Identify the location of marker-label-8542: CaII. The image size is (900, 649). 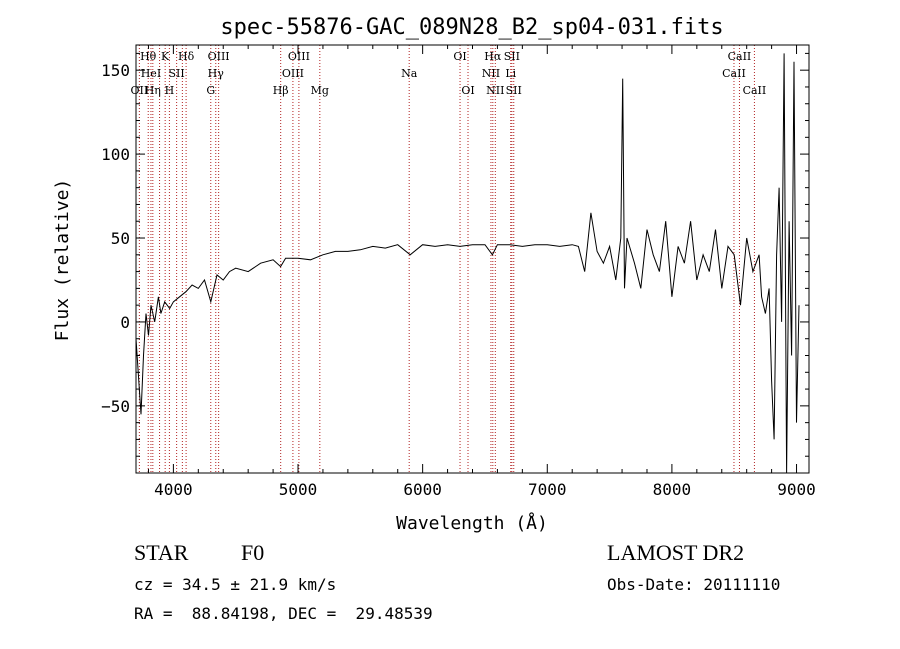
(740, 56).